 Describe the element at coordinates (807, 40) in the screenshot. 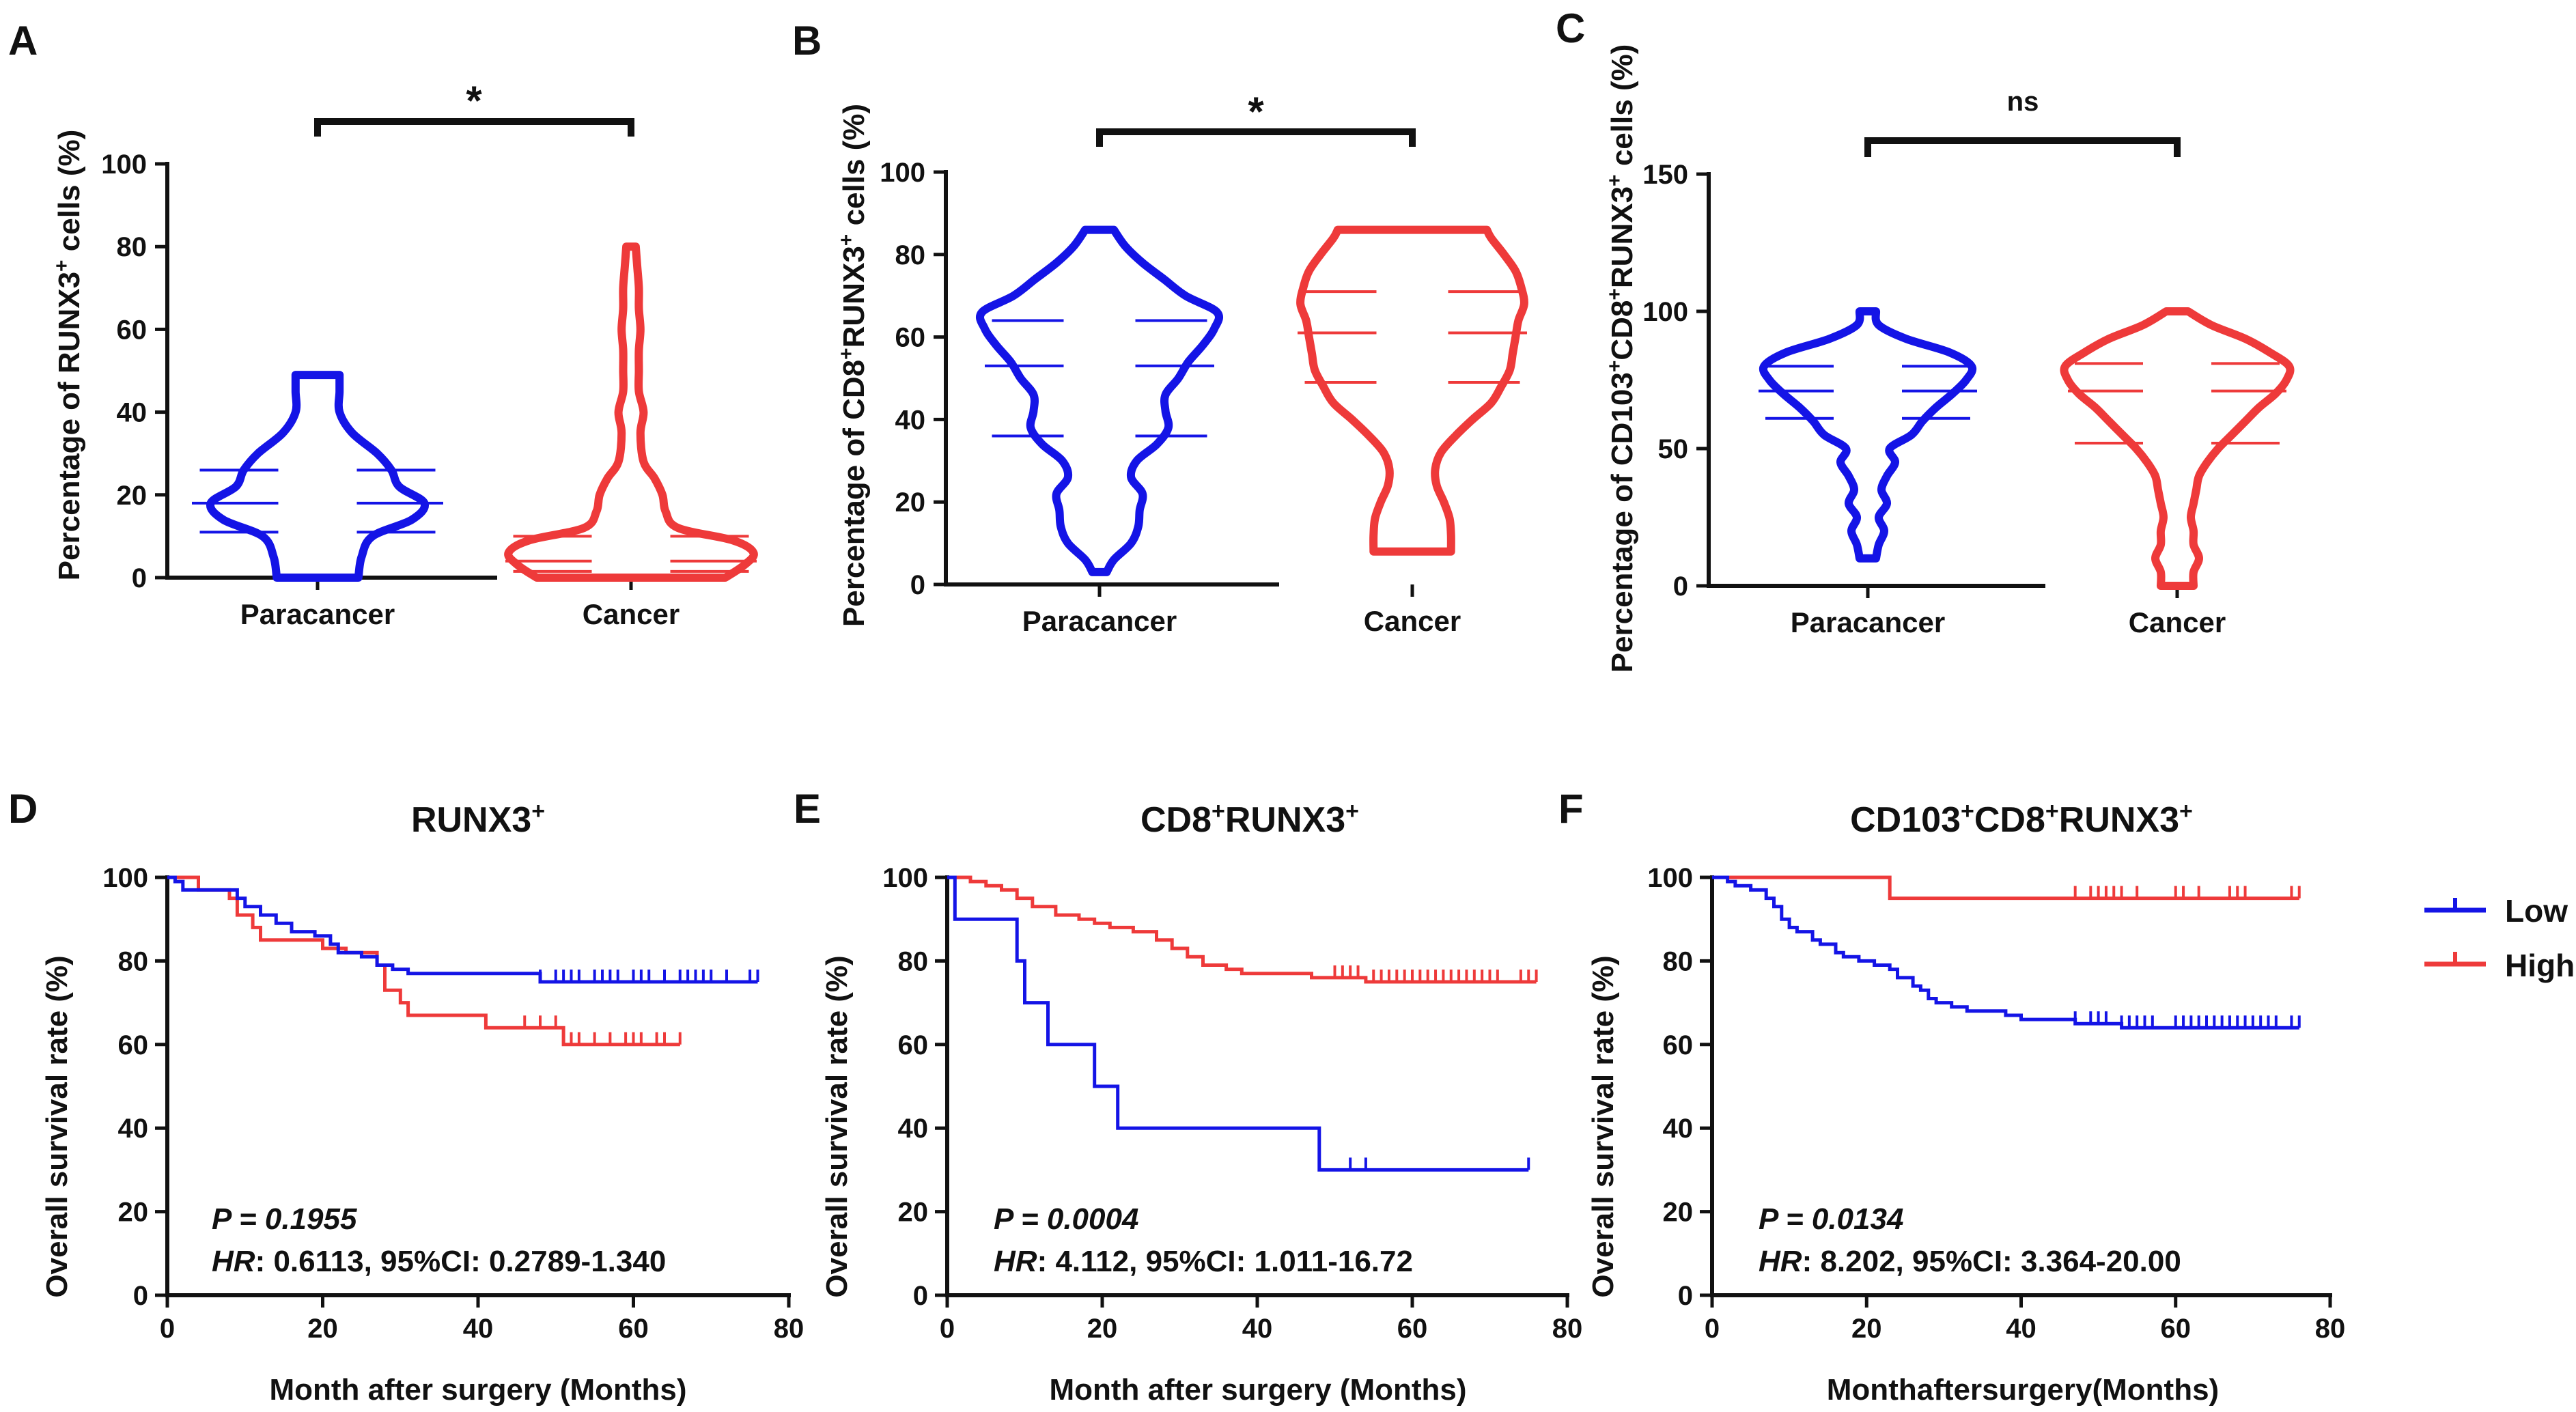

I see `panel-label-b: B` at that location.